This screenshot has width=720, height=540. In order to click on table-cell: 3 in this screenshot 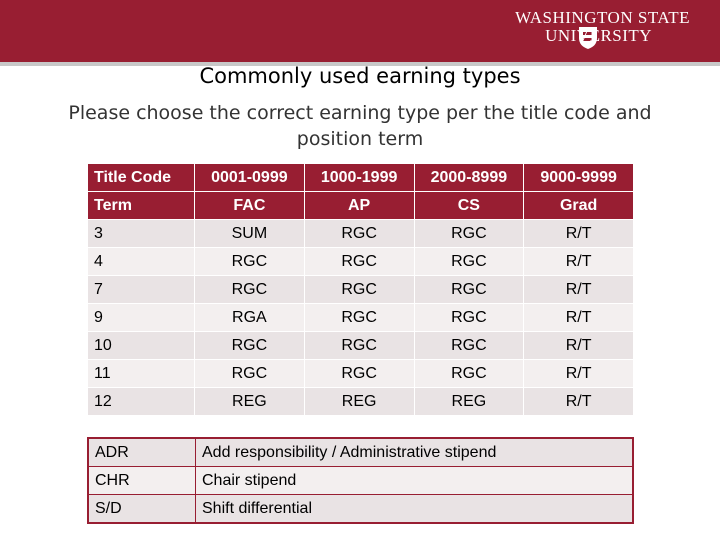, I will do `click(141, 233)`.